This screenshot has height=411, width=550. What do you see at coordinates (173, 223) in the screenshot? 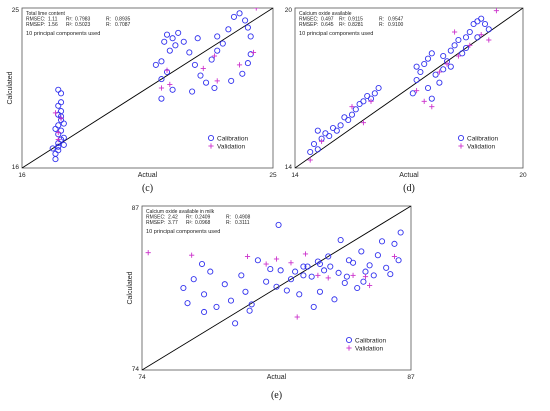
I see `stat-value: 3.77` at bounding box center [173, 223].